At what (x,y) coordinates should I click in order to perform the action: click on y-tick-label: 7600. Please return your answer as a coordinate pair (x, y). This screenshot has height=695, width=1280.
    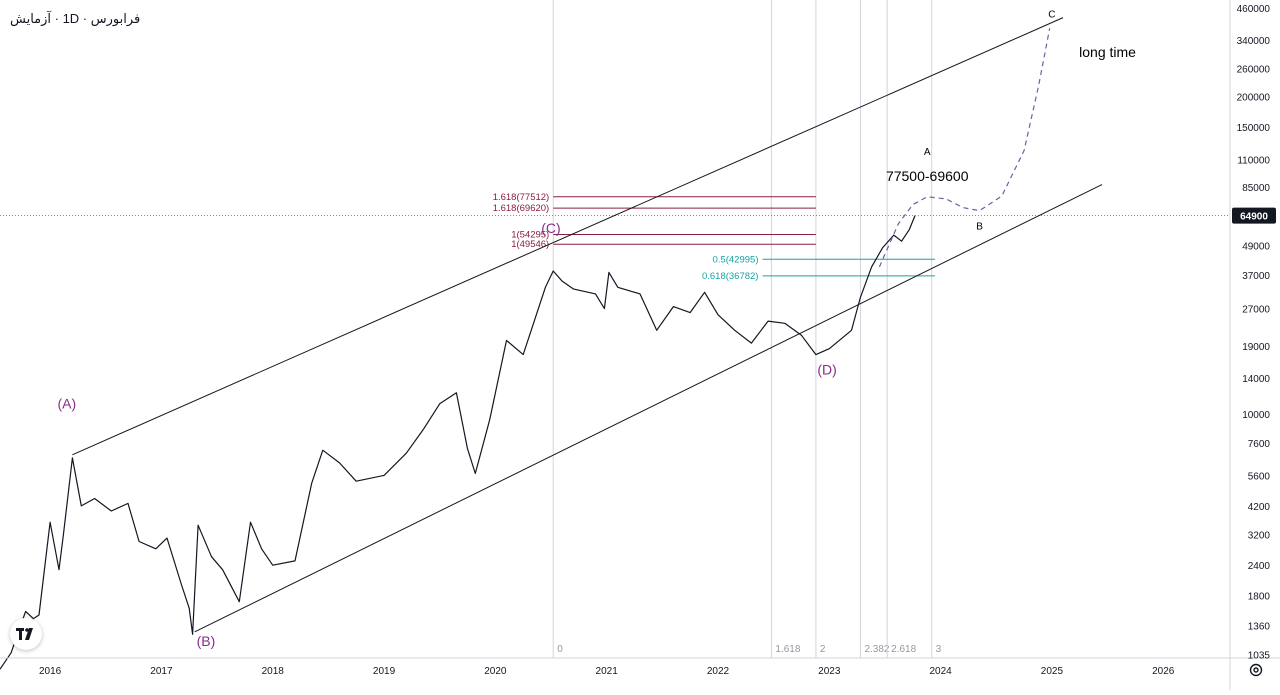
    Looking at the image, I should click on (1259, 444).